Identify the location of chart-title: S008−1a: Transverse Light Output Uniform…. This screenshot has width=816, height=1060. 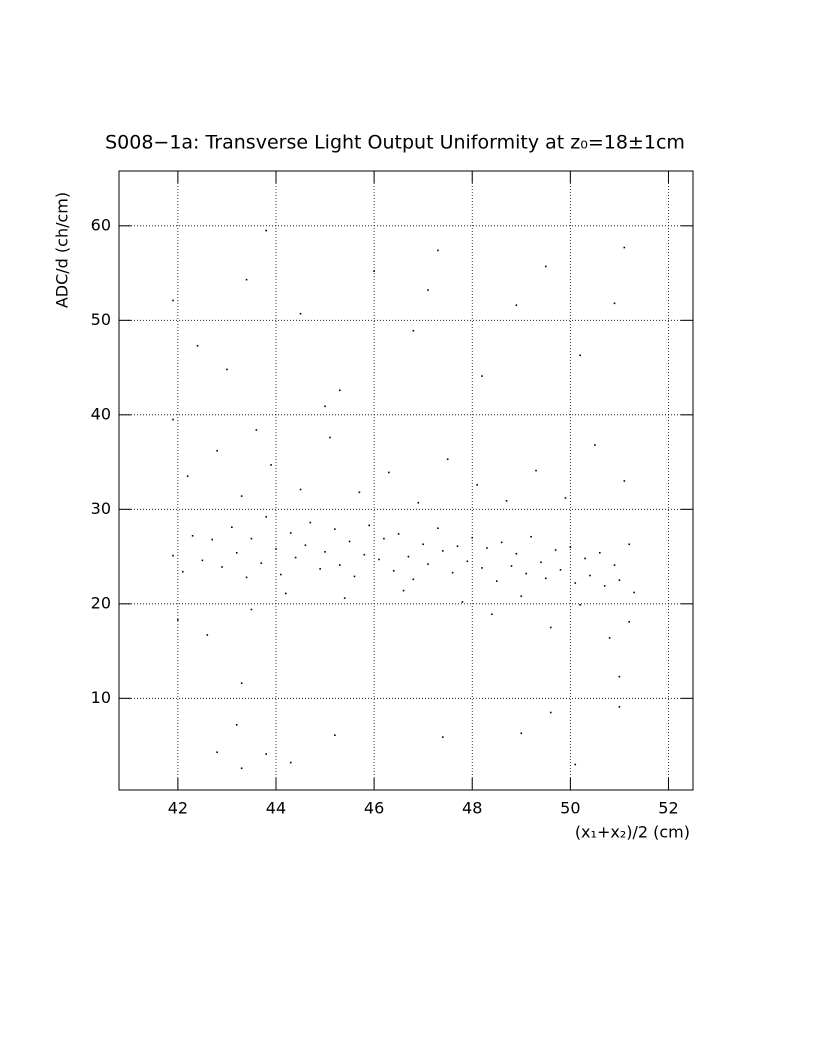
(395, 143).